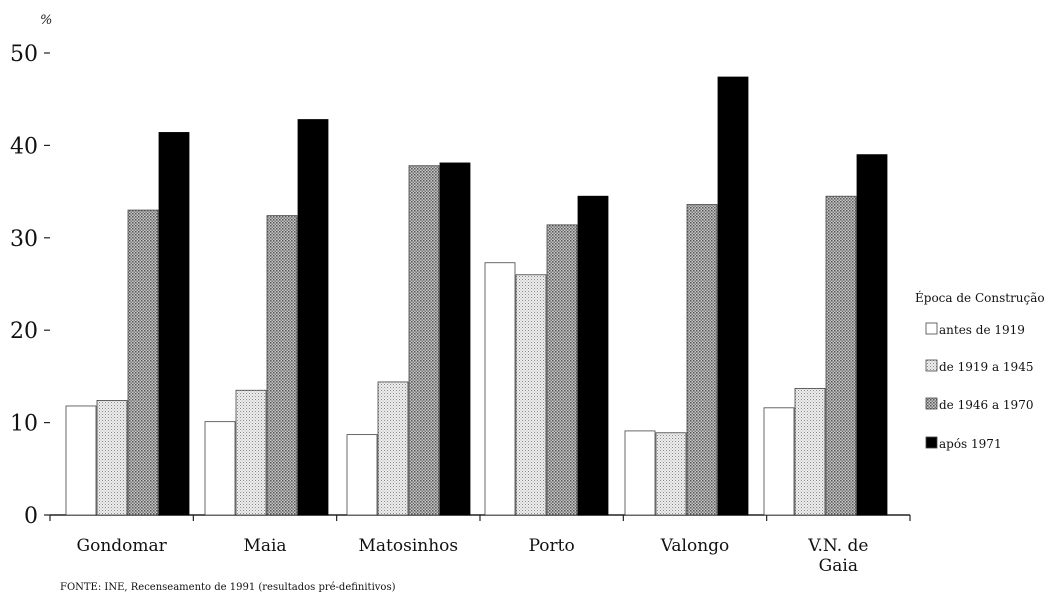 Image resolution: width=1046 pixels, height=597 pixels. Describe the element at coordinates (837, 556) in the screenshot. I see `category-label: V.N. de Gaia` at that location.